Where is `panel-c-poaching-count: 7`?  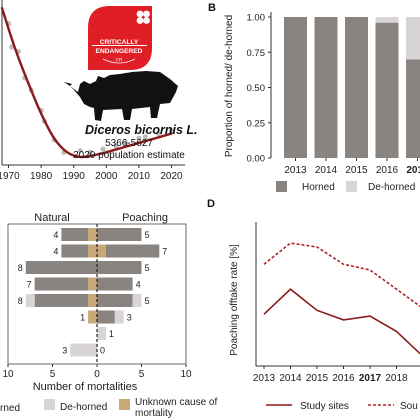 panel-c-poaching-count: 7 is located at coordinates (164, 252).